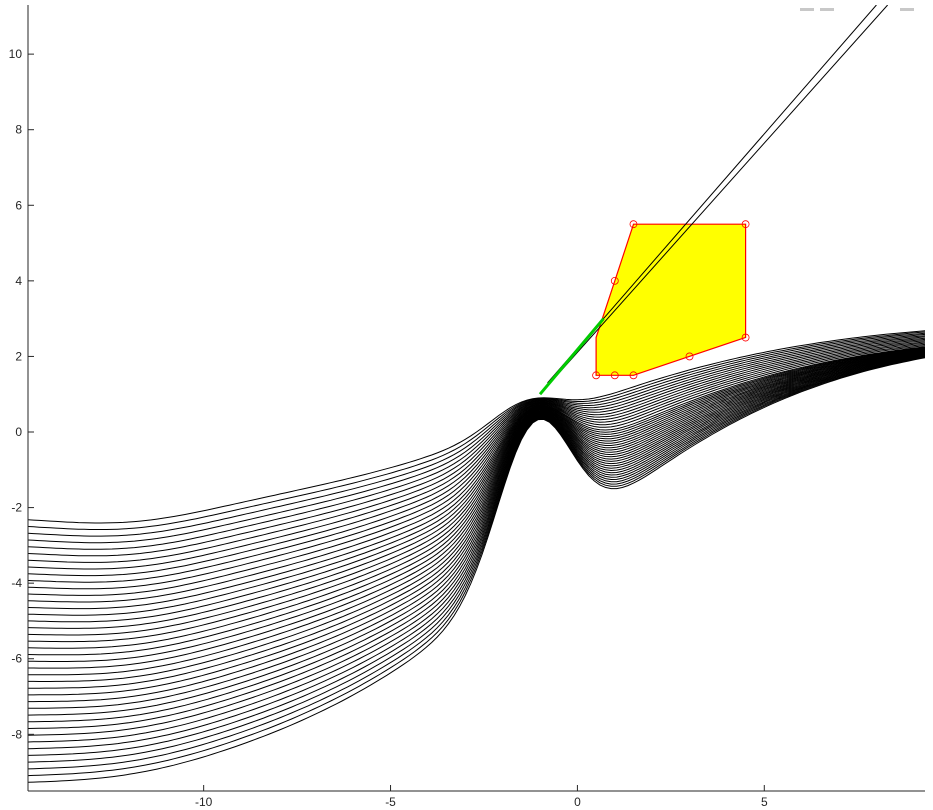  I want to click on vertex-markers, so click(671, 300).